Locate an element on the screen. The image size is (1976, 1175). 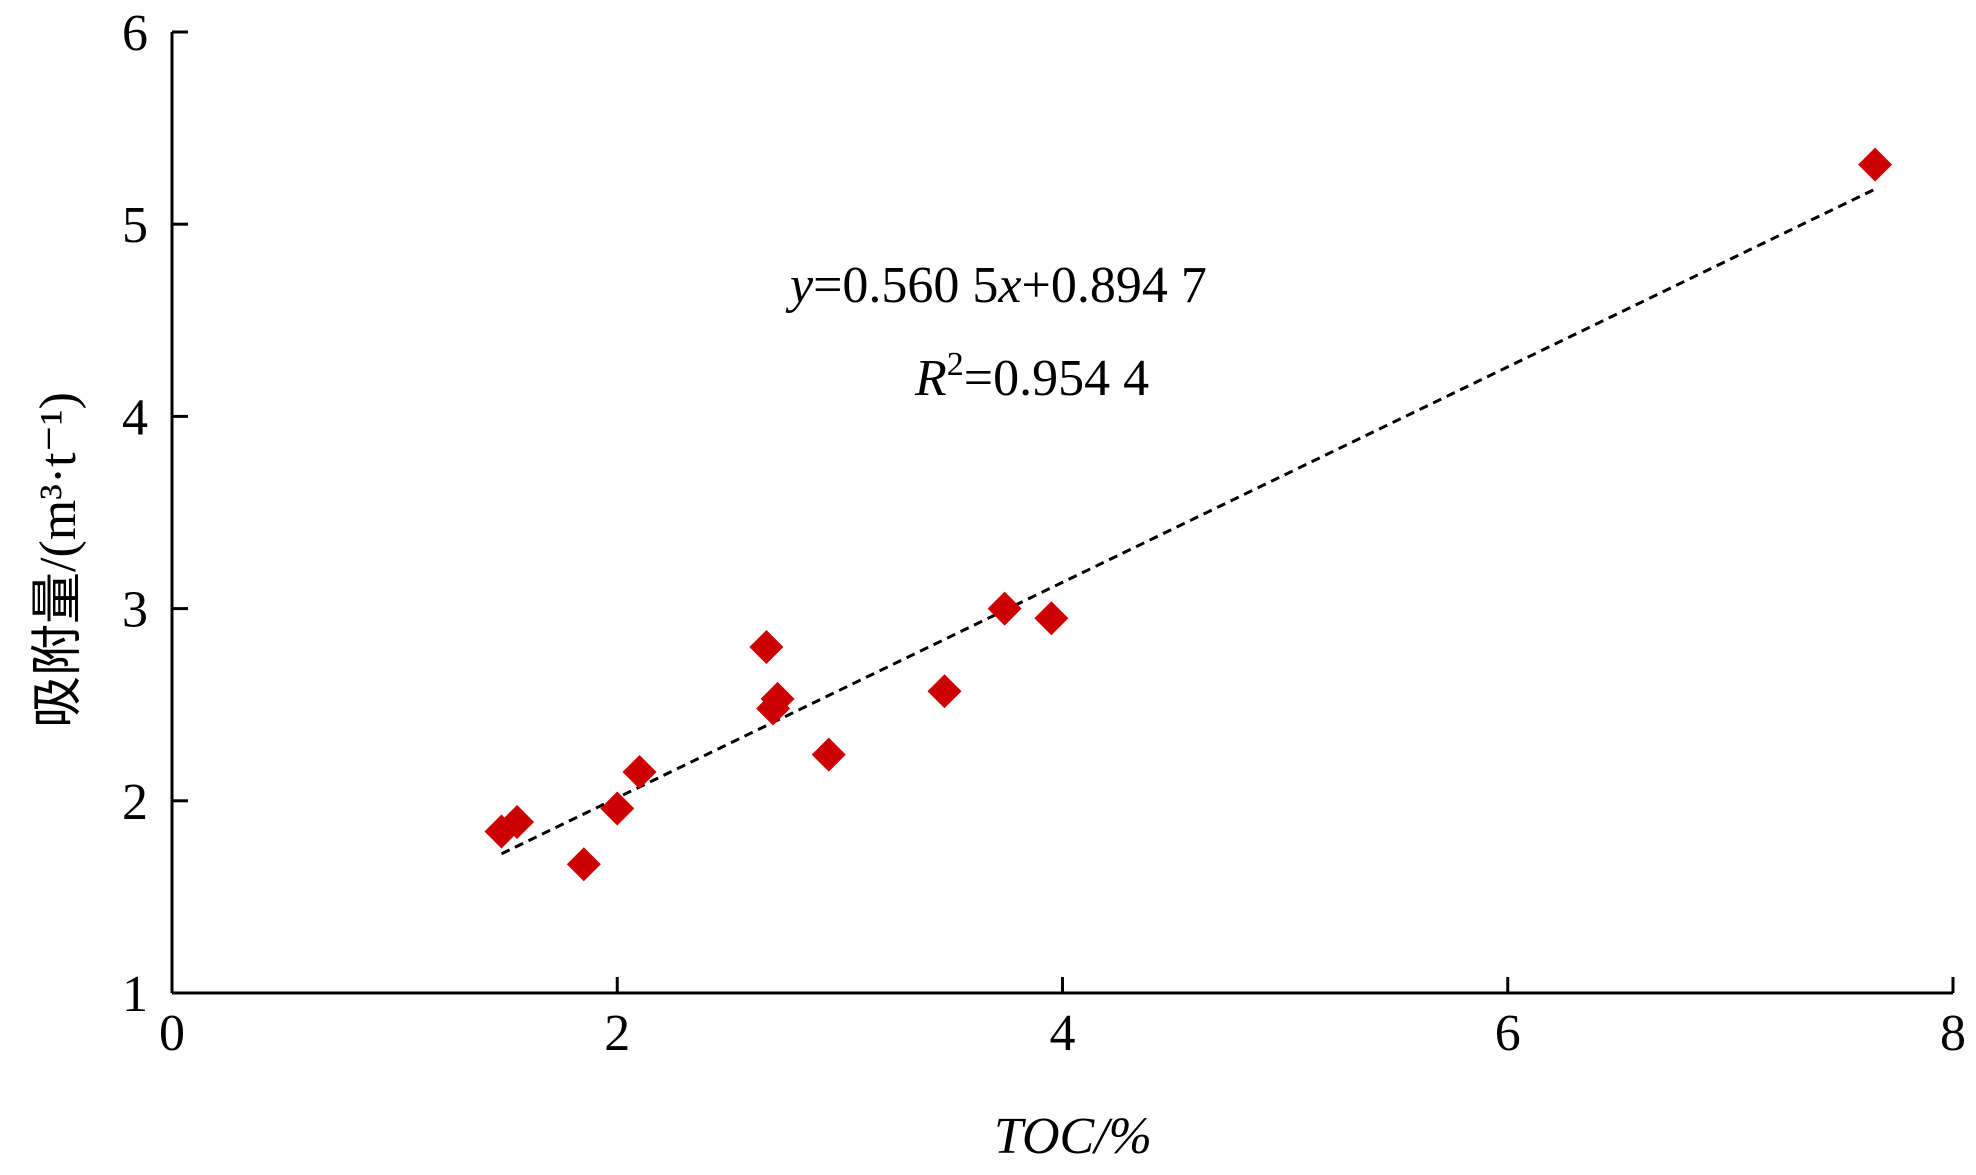
y-tick-label: 2 is located at coordinates (135, 802).